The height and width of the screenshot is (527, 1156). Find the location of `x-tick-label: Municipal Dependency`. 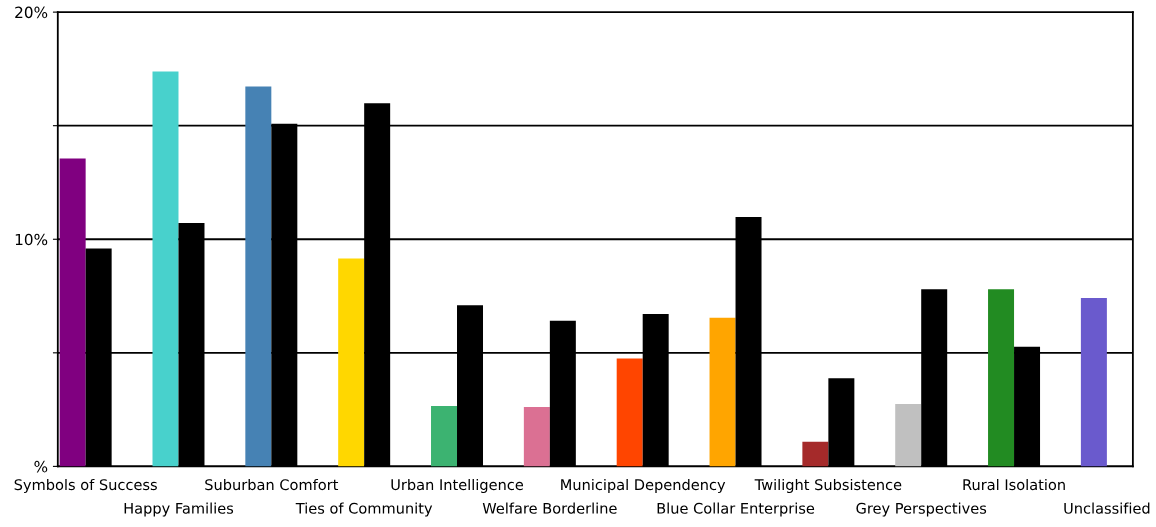

x-tick-label: Municipal Dependency is located at coordinates (643, 486).